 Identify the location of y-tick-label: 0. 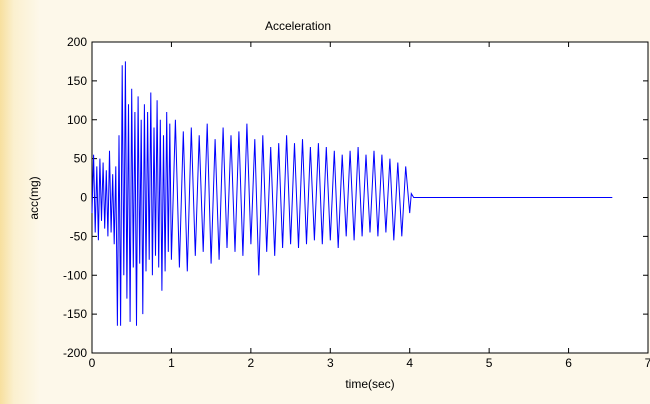
(83, 198).